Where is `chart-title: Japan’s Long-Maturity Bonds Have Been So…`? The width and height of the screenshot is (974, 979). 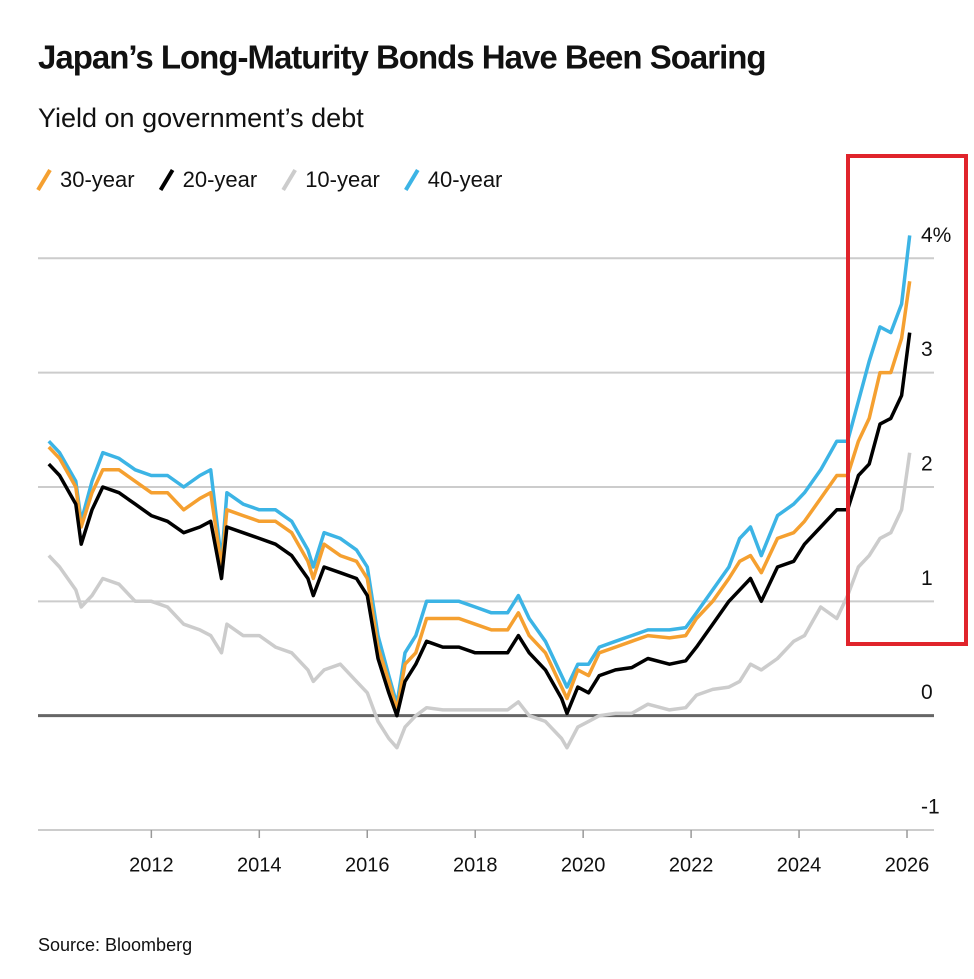
chart-title: Japan’s Long-Maturity Bonds Have Been So… is located at coordinates (402, 57).